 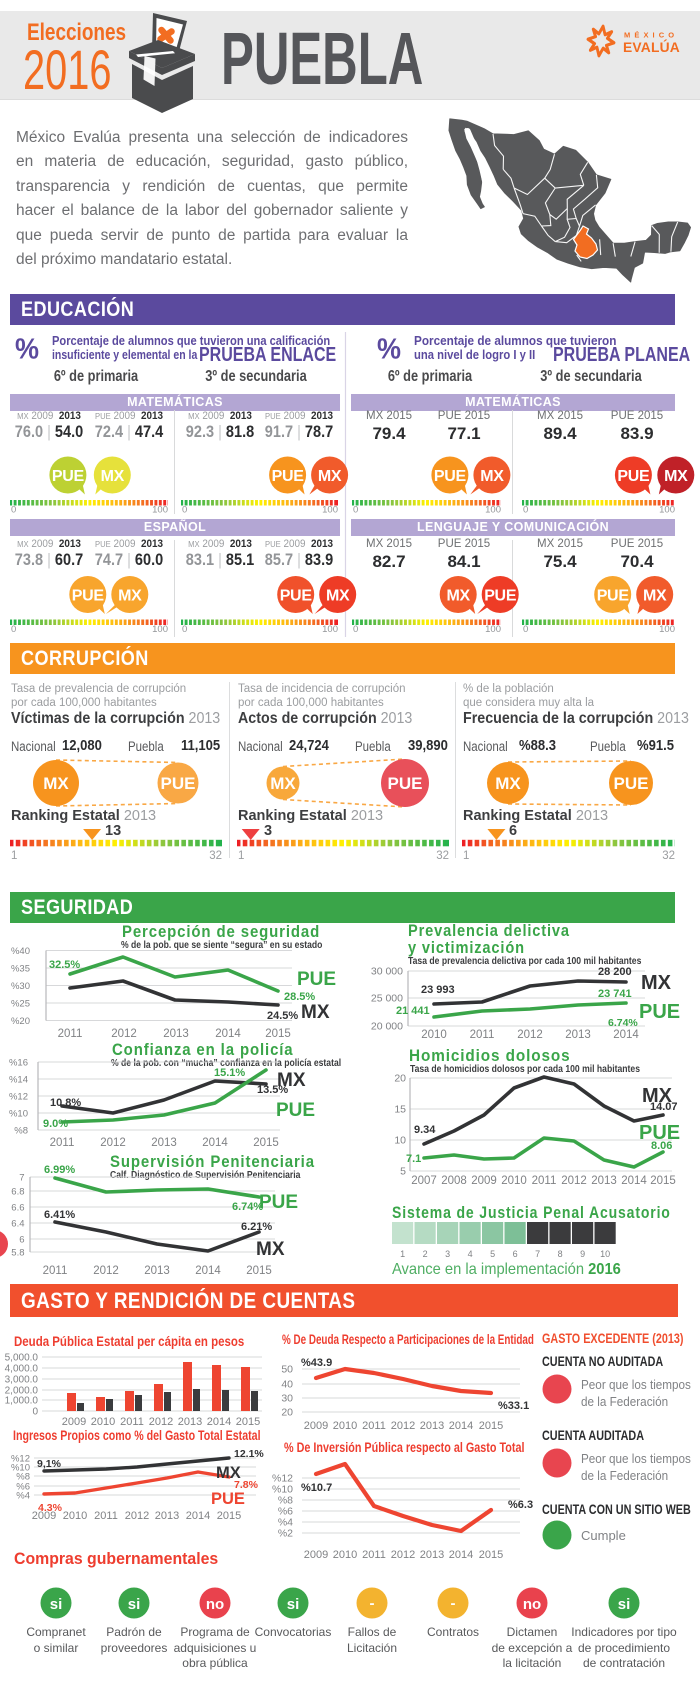 I want to click on svg-text: %6, so click(x=23, y=1487).